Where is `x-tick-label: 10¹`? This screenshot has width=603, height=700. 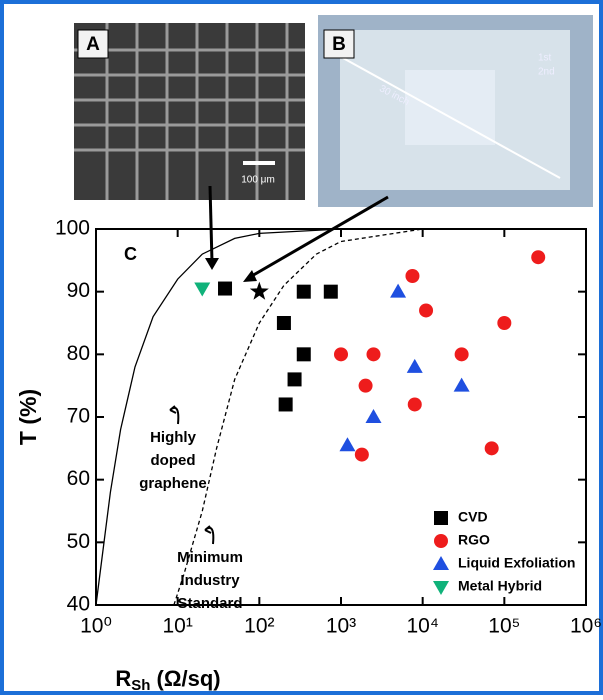 x-tick-label: 10¹ is located at coordinates (177, 626).